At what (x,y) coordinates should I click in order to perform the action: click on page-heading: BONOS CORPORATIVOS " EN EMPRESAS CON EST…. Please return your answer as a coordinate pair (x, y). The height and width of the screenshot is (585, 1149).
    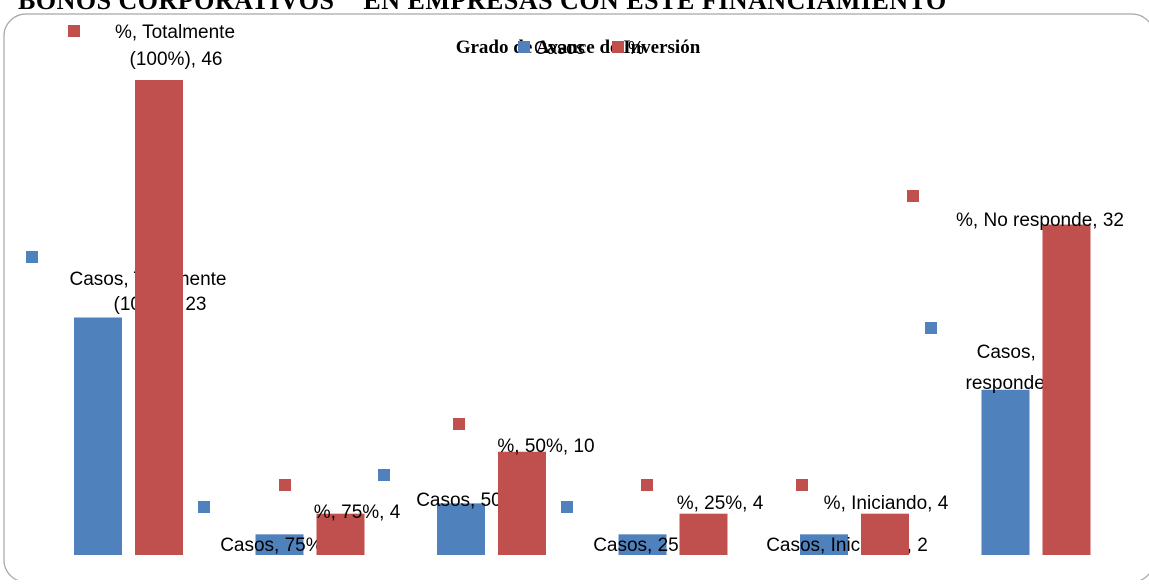
    Looking at the image, I should click on (482, 7).